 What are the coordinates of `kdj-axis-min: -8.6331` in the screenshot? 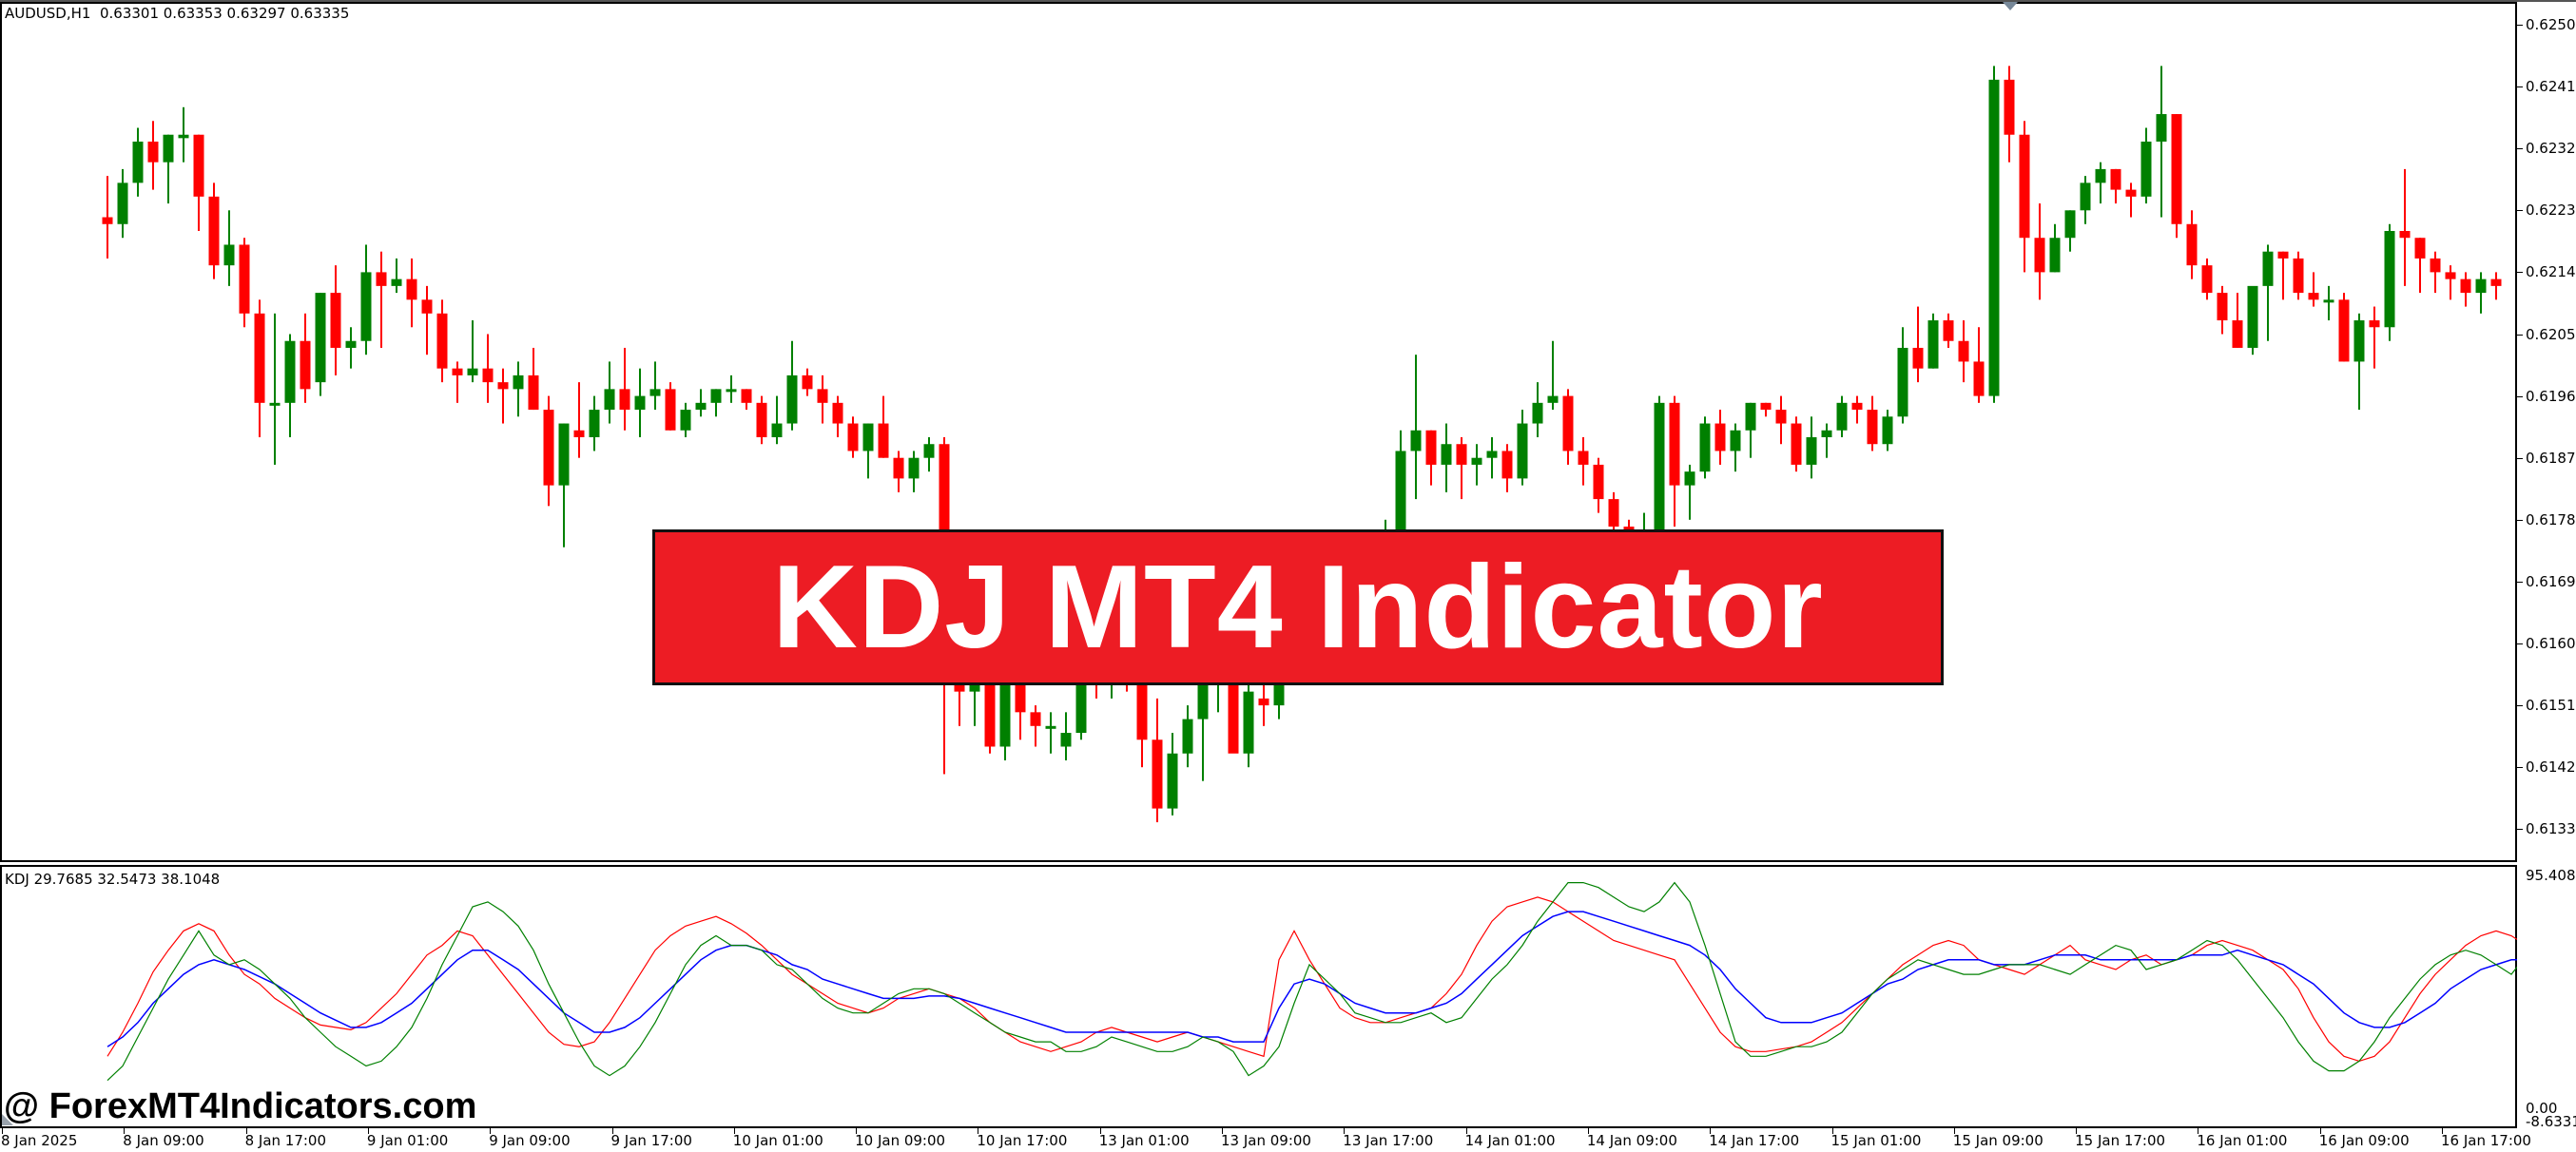 It's located at (2551, 1121).